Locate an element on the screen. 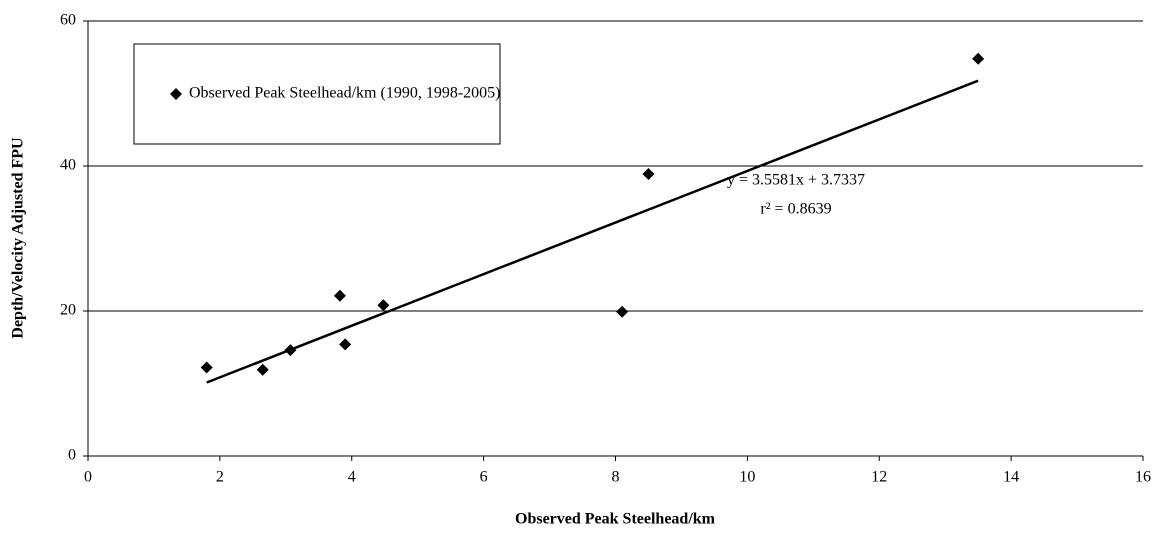  x-tick-label: 10 is located at coordinates (747, 477).